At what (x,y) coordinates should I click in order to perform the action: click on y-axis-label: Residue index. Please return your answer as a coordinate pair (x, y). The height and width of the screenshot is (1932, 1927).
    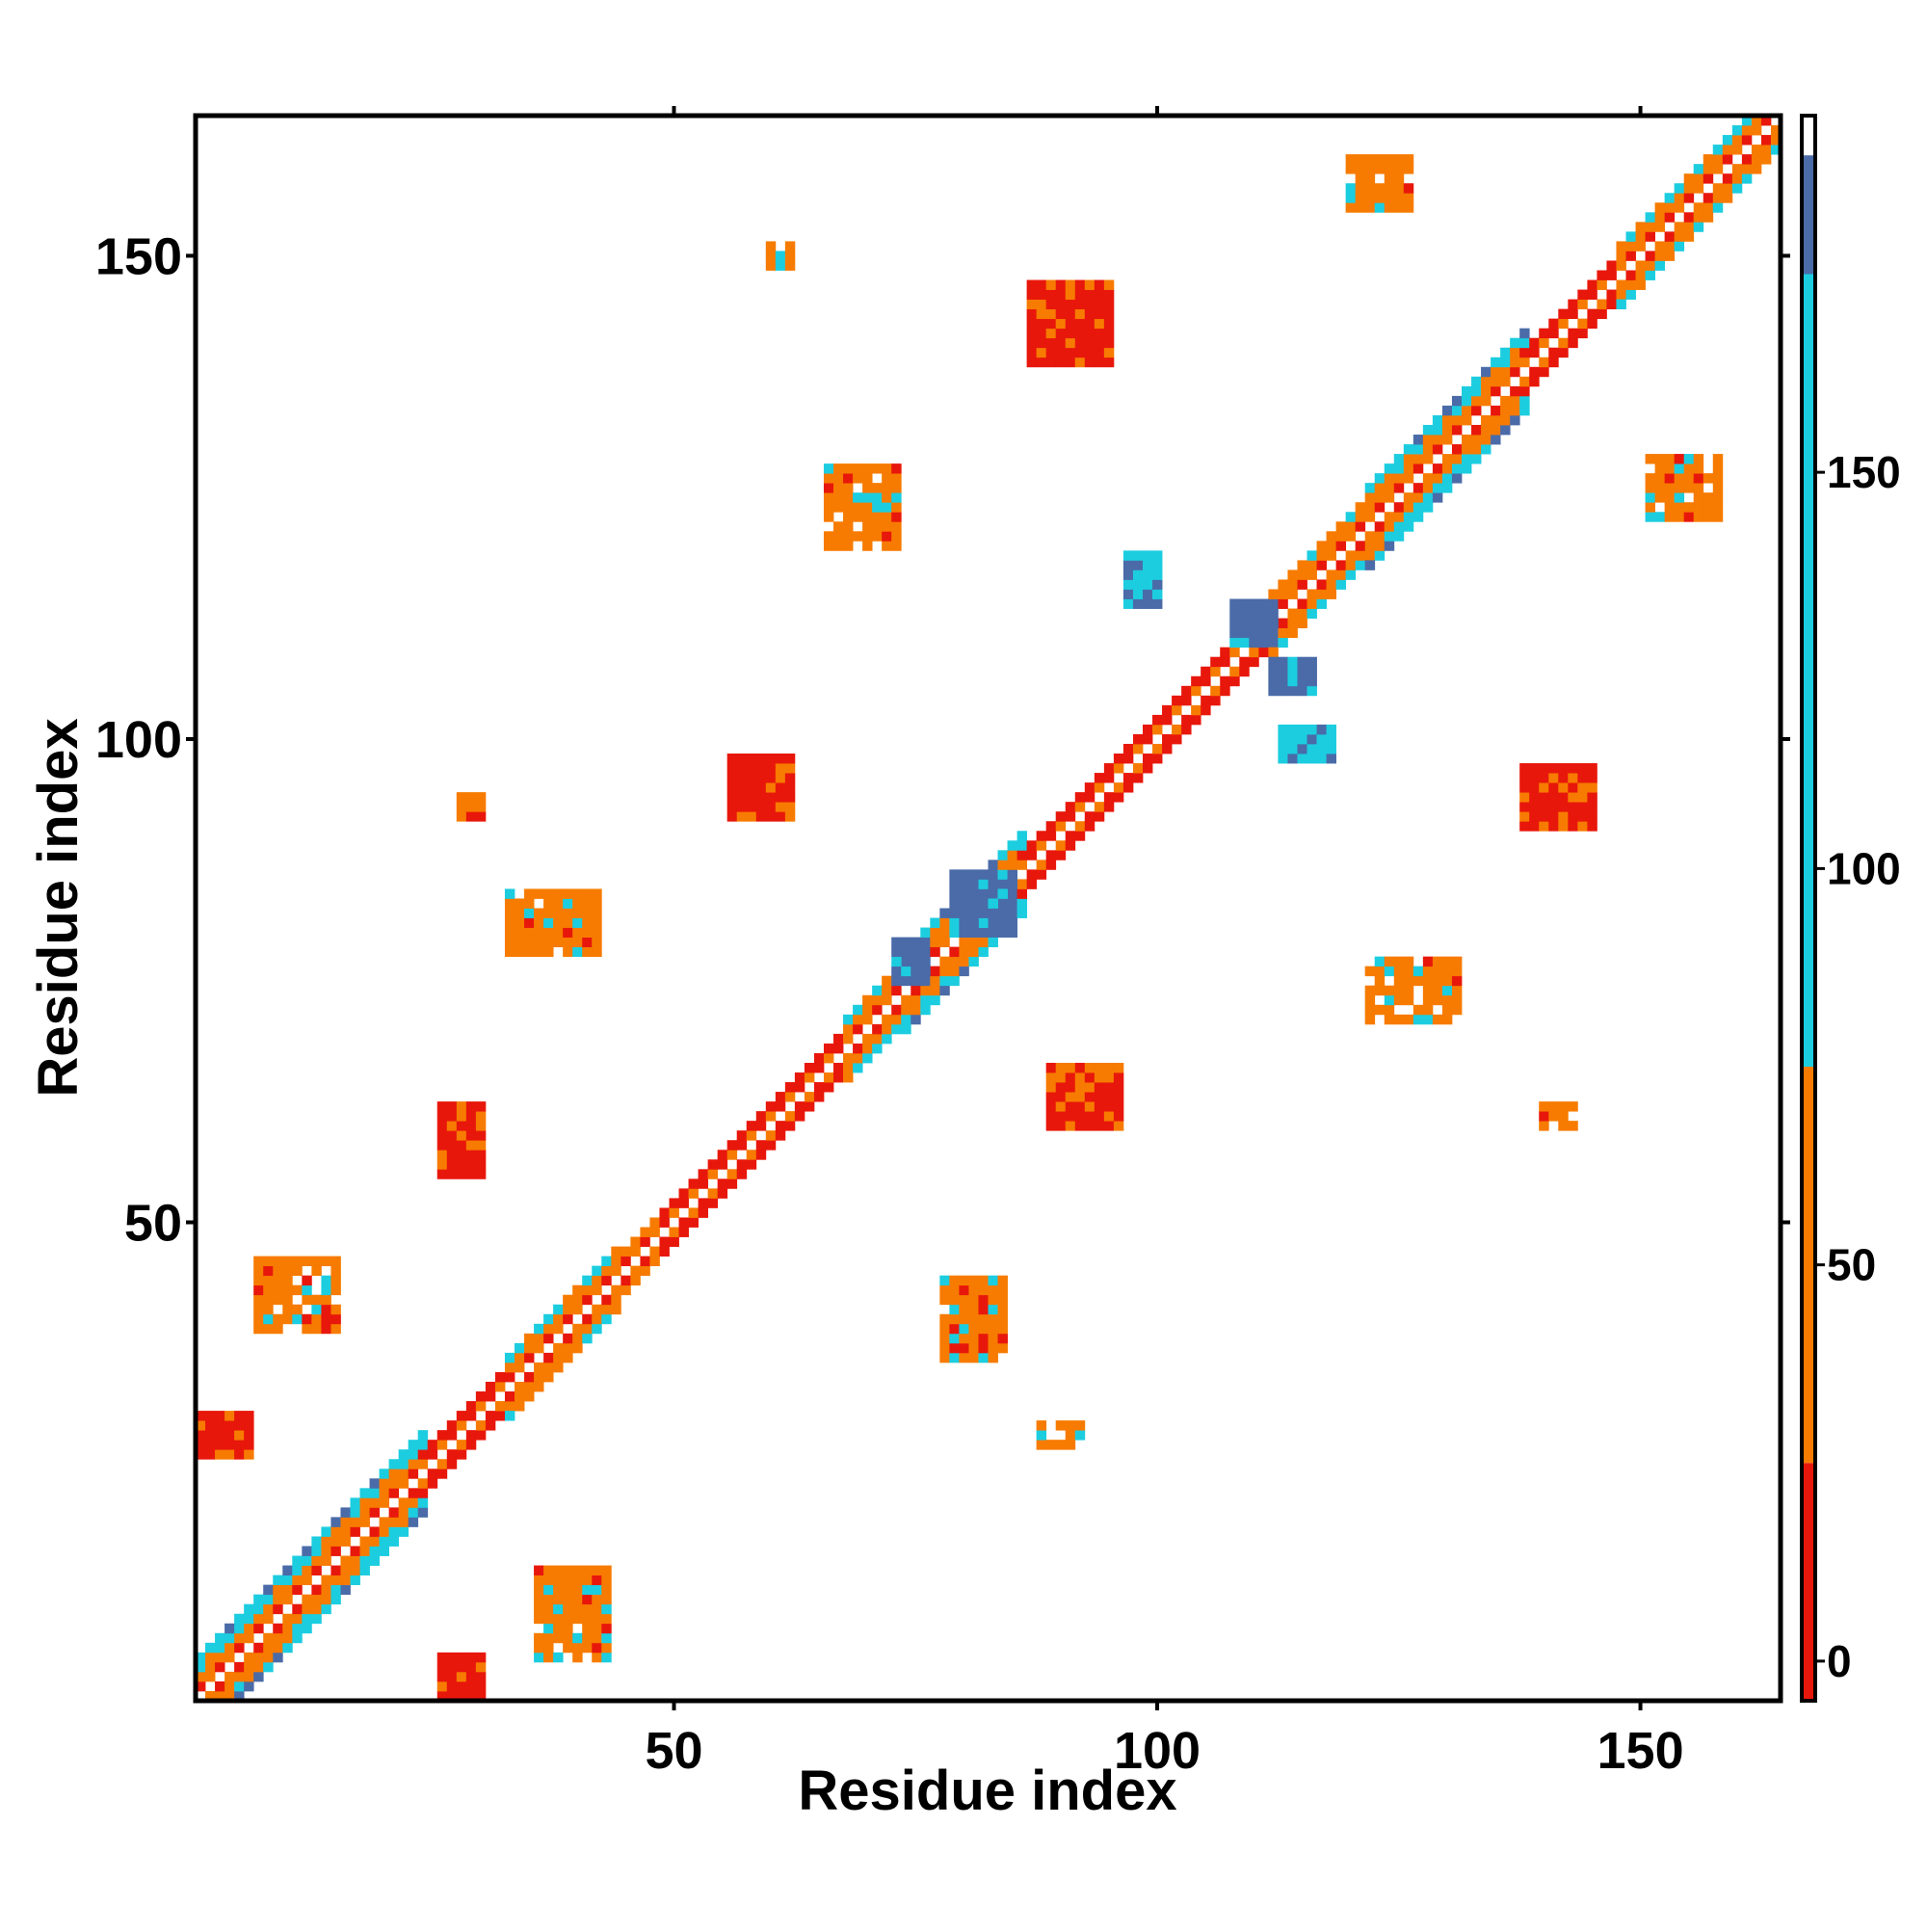
    Looking at the image, I should click on (58, 907).